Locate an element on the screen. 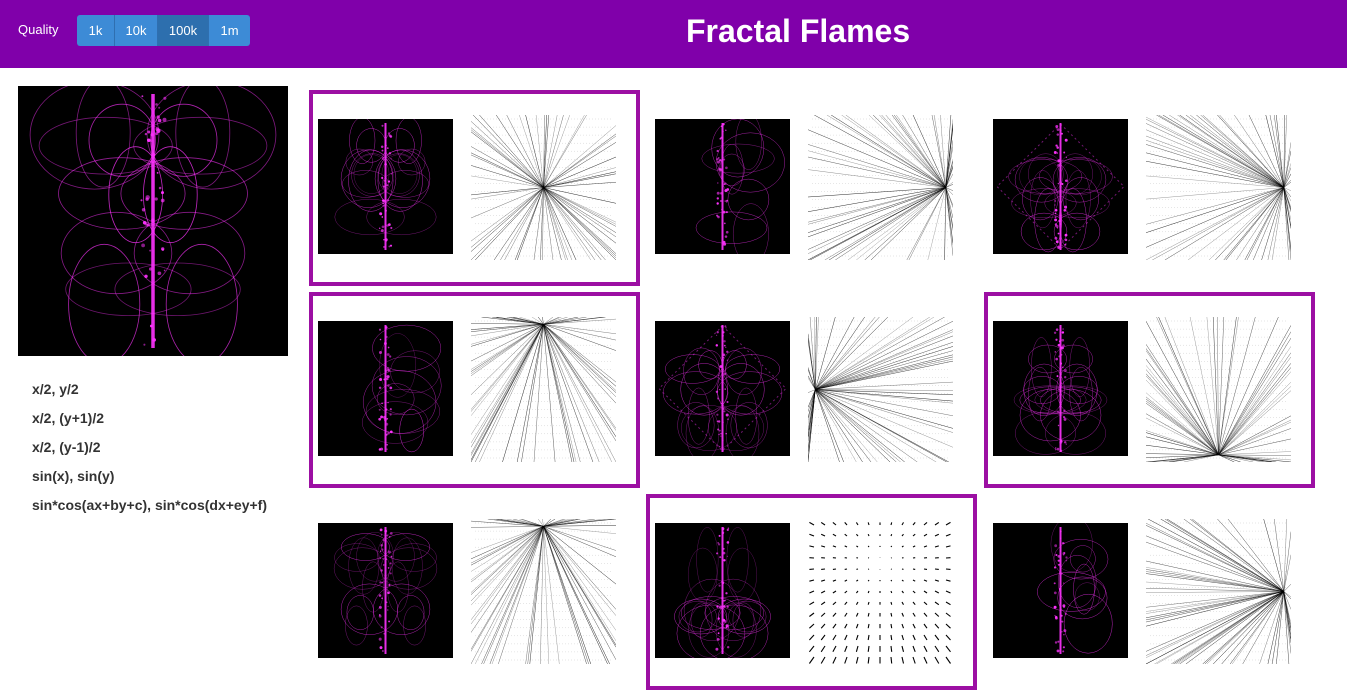 Image resolution: width=1347 pixels, height=690 pixels. main-flame-image is located at coordinates (153, 221).